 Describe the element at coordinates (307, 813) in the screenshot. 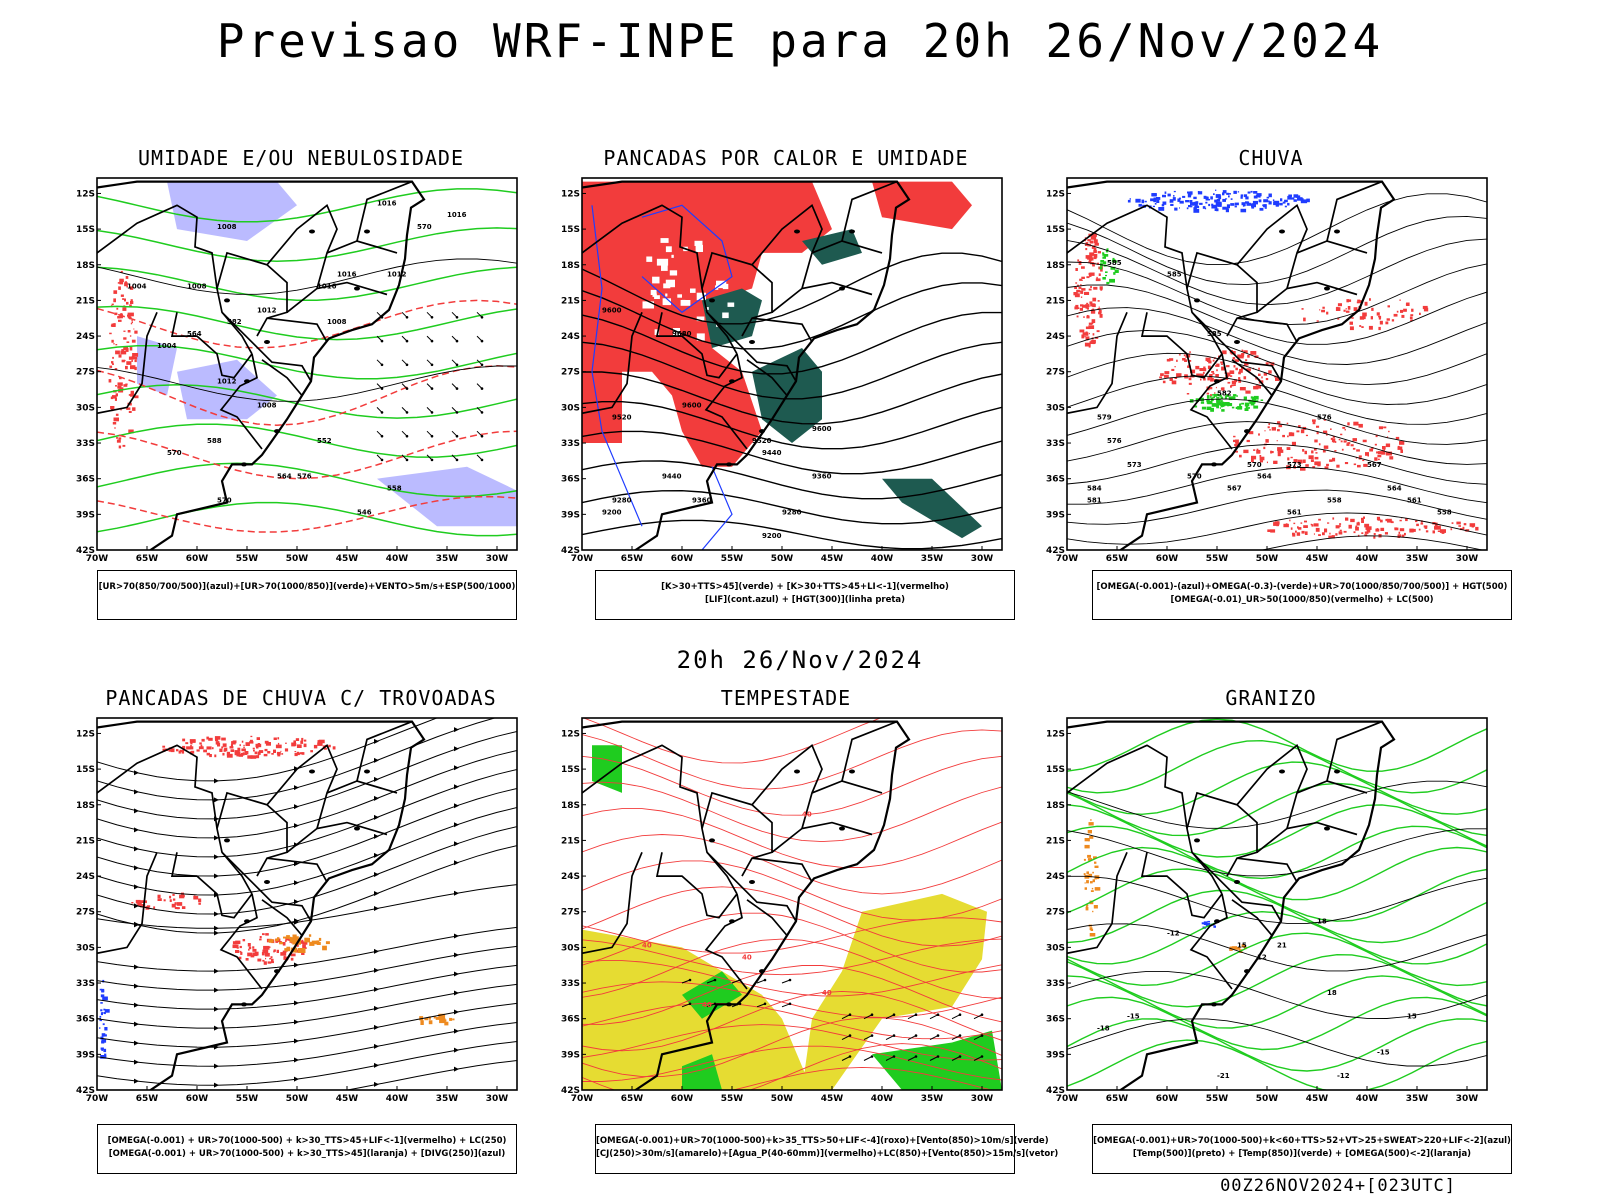

I see `streamline` at that location.